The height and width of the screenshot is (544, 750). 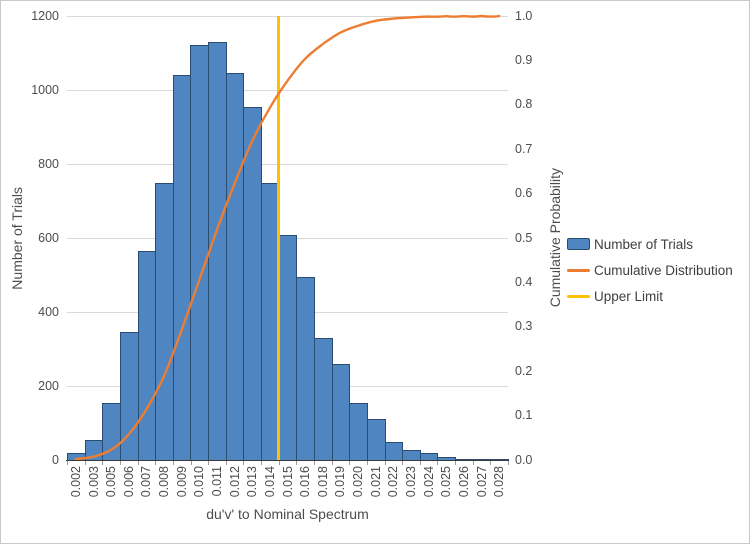 What do you see at coordinates (524, 237) in the screenshot?
I see `secondary-y-axis-tick-label: 0.5` at bounding box center [524, 237].